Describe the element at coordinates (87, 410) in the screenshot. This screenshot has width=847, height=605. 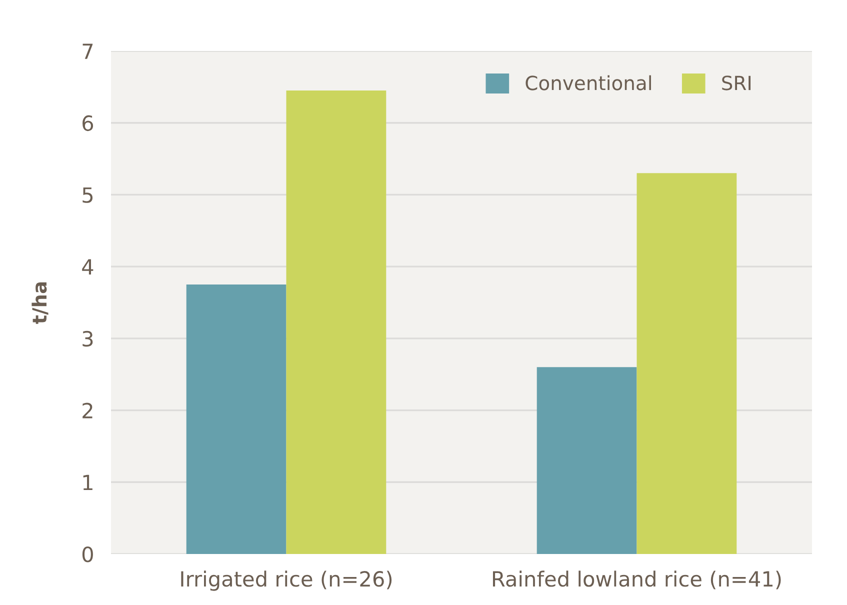
I see `y-tick-label: 2` at that location.